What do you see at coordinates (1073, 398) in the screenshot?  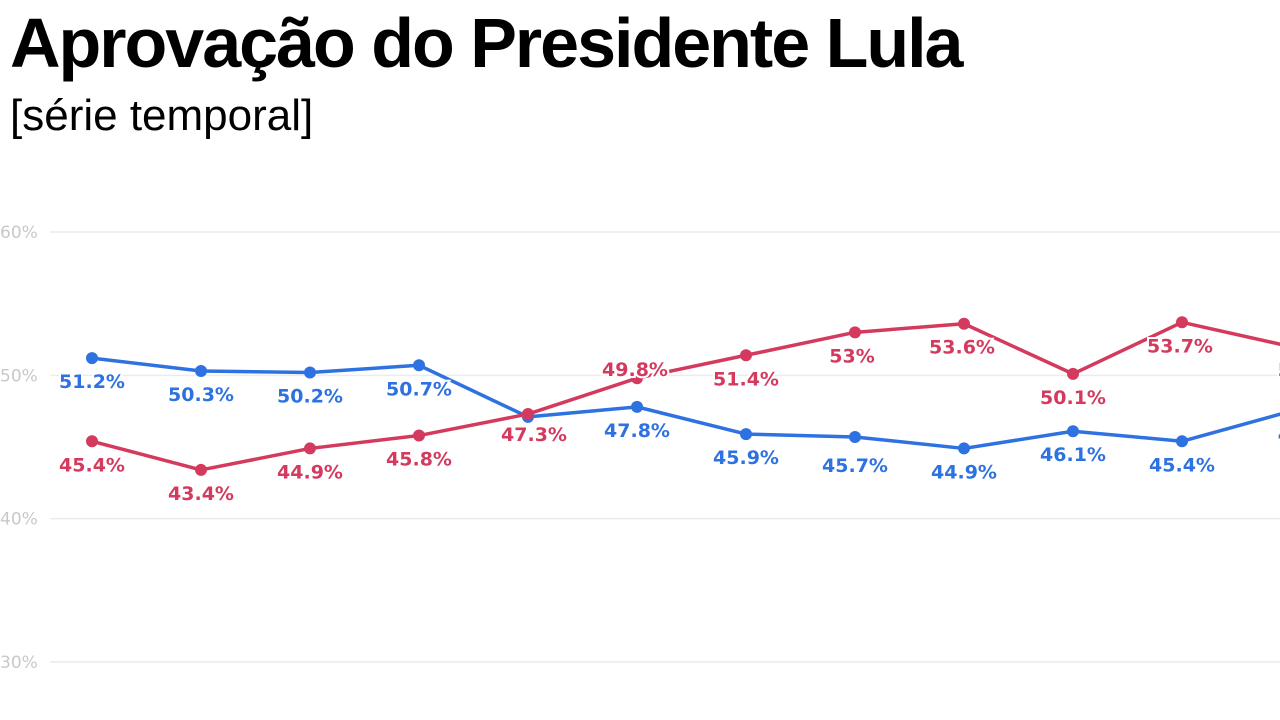 I see `red-data-label: 50.1%` at bounding box center [1073, 398].